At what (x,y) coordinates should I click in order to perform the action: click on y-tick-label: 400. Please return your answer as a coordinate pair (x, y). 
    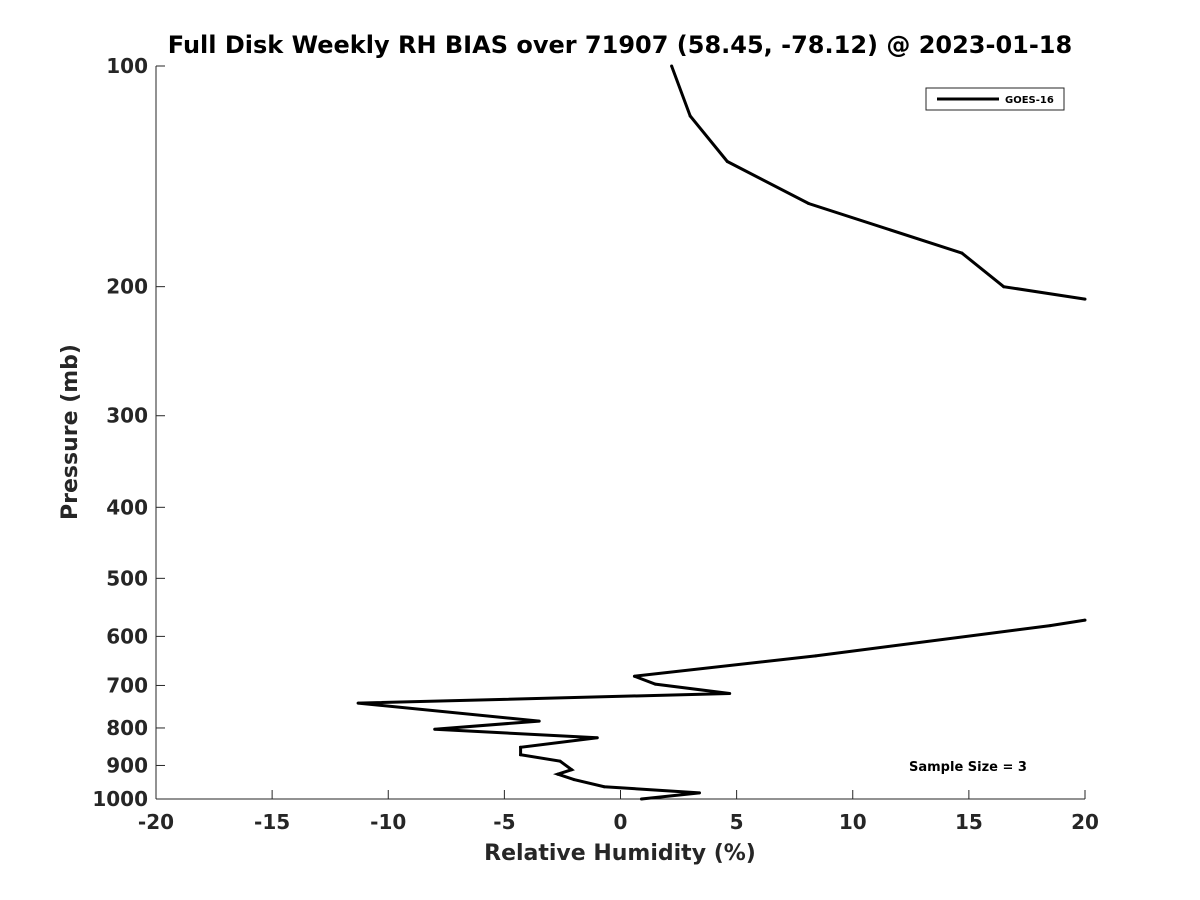
    Looking at the image, I should click on (127, 507).